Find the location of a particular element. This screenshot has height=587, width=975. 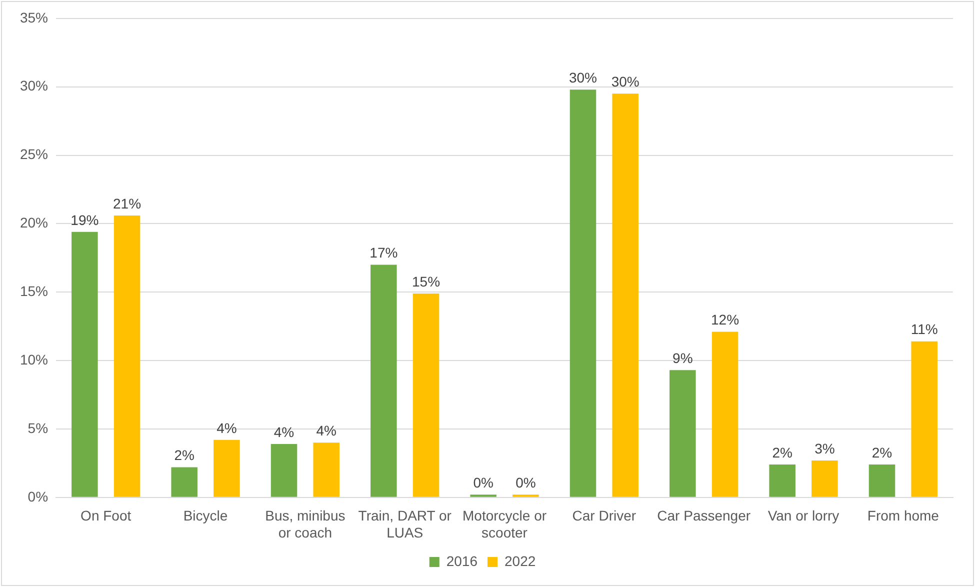

y-tick-label: 10% is located at coordinates (34, 359).